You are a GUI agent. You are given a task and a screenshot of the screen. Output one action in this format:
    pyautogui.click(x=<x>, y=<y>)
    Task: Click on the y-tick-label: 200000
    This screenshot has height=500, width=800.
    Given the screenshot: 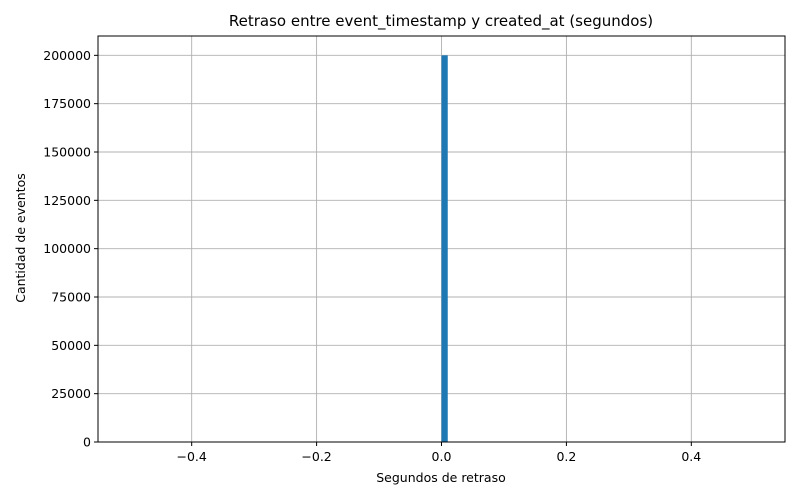 What is the action you would take?
    pyautogui.click(x=67, y=55)
    